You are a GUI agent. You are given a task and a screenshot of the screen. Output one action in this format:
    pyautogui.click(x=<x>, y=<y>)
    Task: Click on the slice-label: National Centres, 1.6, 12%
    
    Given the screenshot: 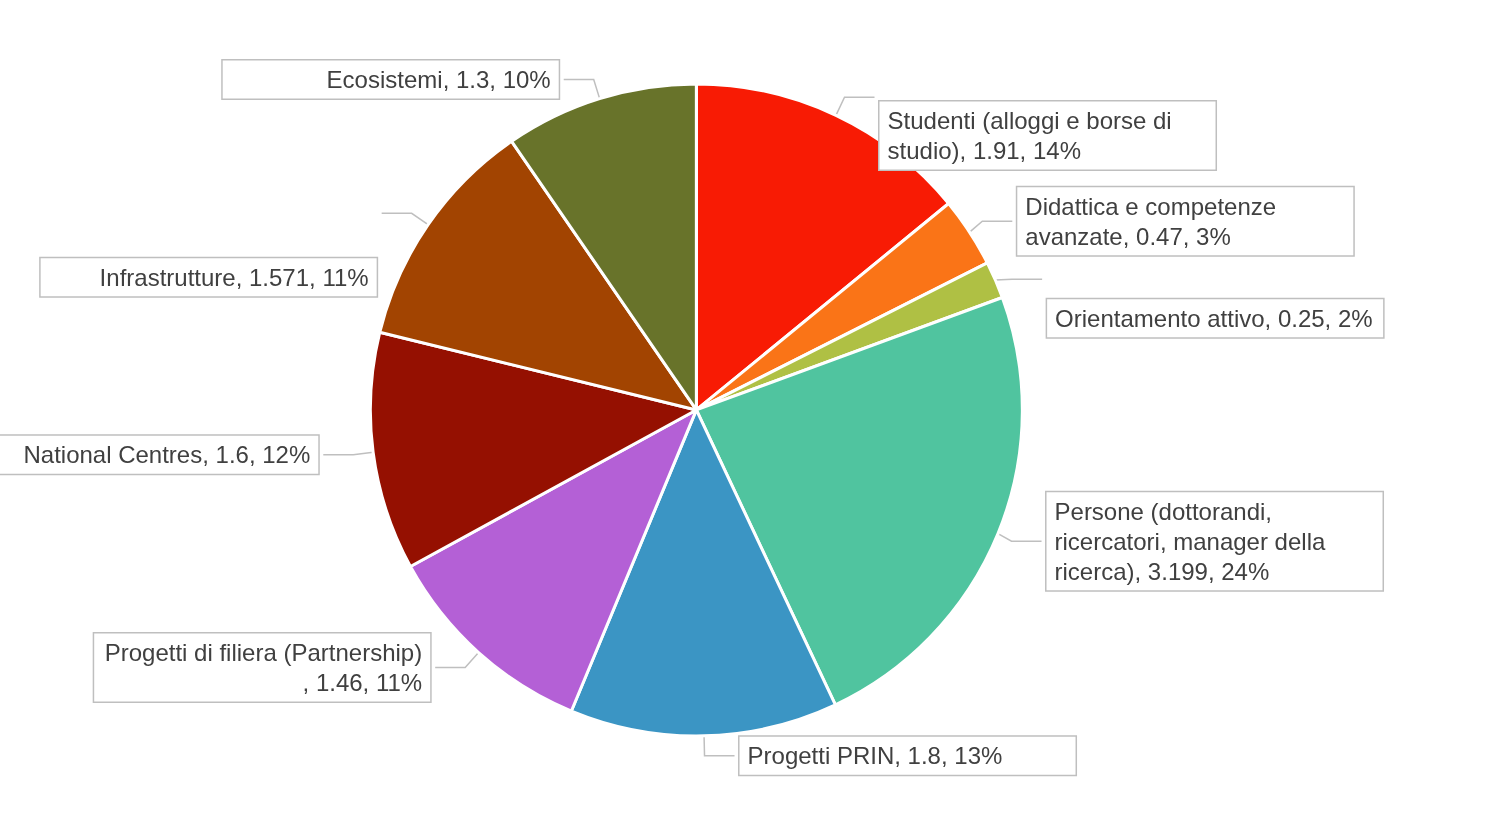 What is the action you would take?
    pyautogui.click(x=167, y=455)
    